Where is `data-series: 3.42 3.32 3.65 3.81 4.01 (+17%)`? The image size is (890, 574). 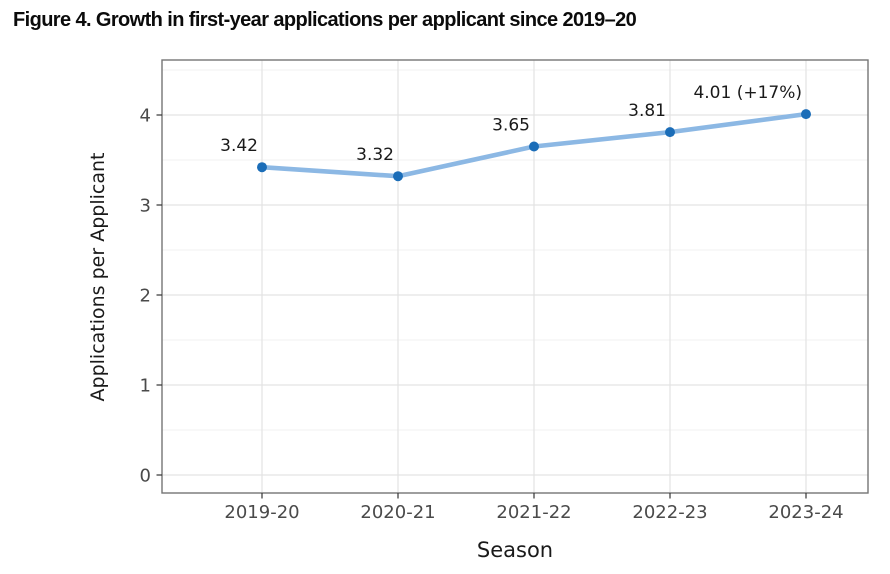 data-series: 3.42 3.32 3.65 3.81 4.01 (+17%) is located at coordinates (515, 132).